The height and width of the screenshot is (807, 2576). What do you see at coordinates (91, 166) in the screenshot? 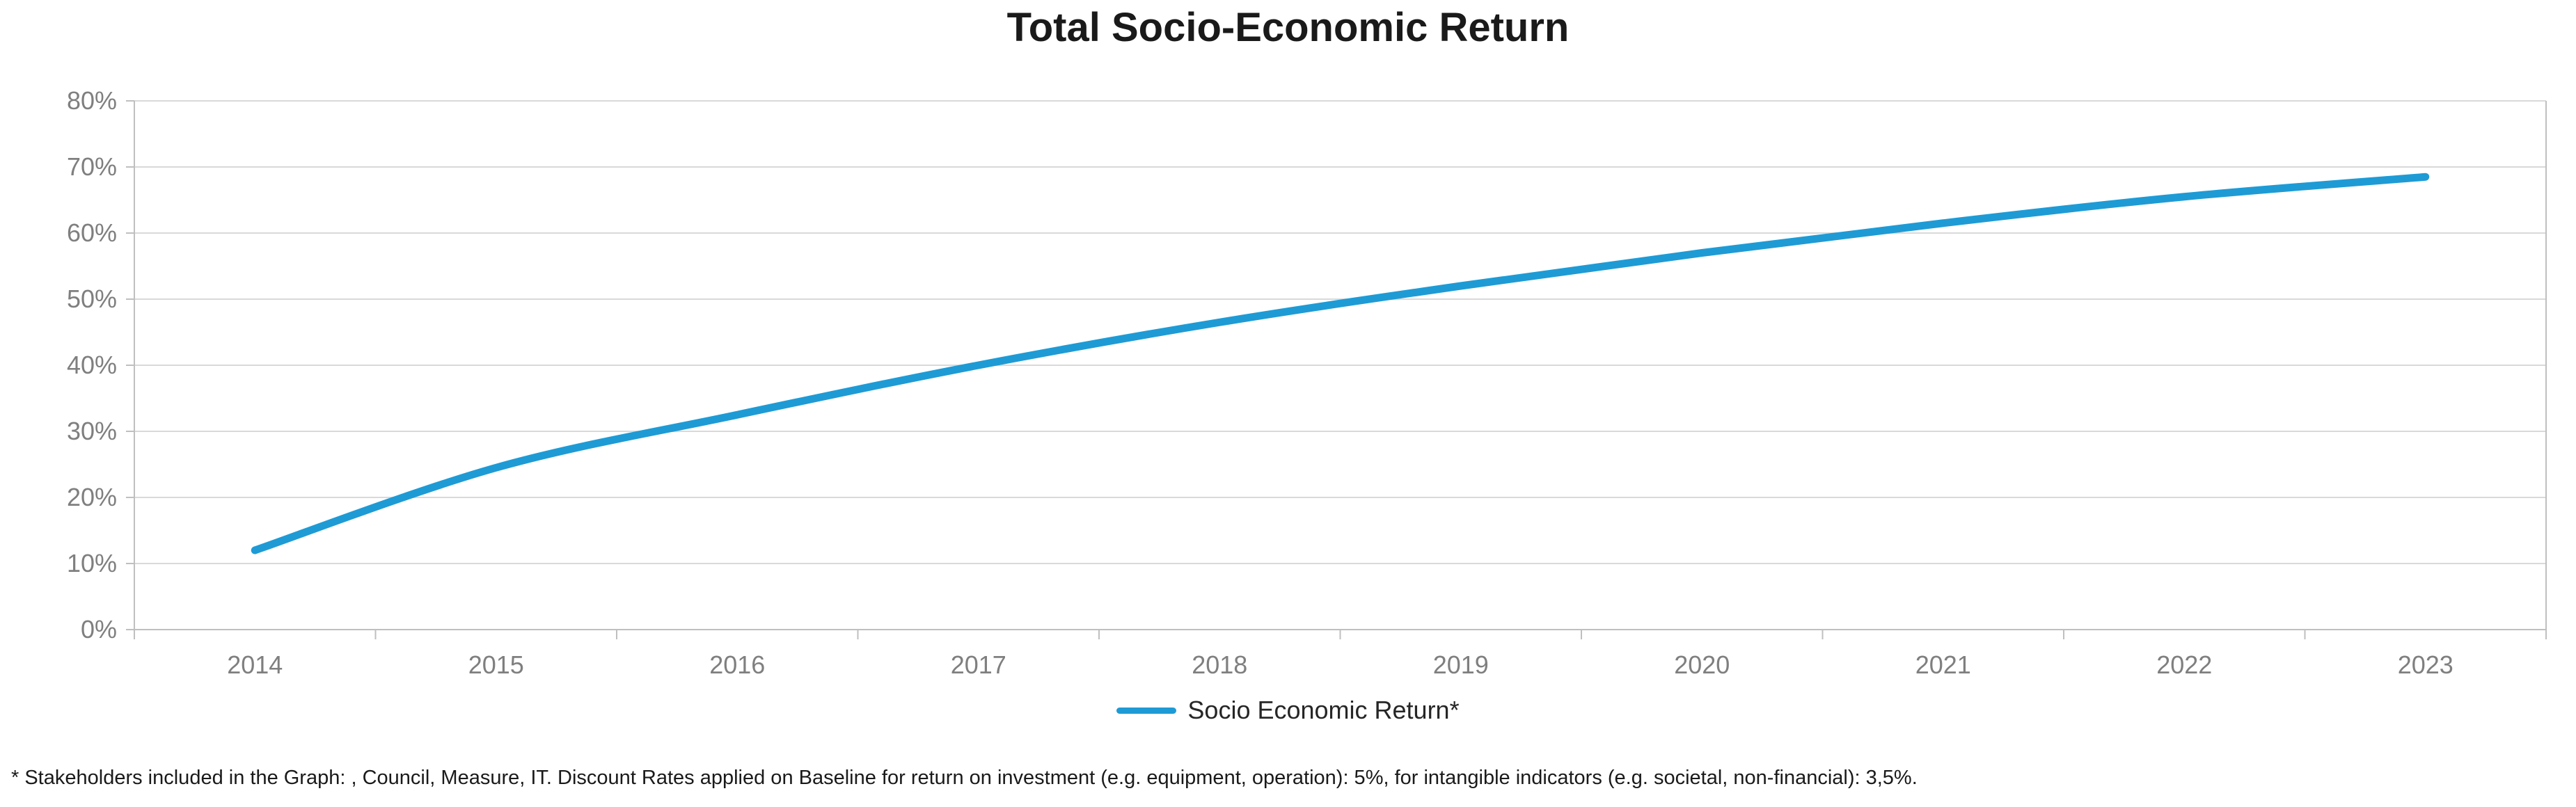
I see `y-axis-tick-label: 70%` at bounding box center [91, 166].